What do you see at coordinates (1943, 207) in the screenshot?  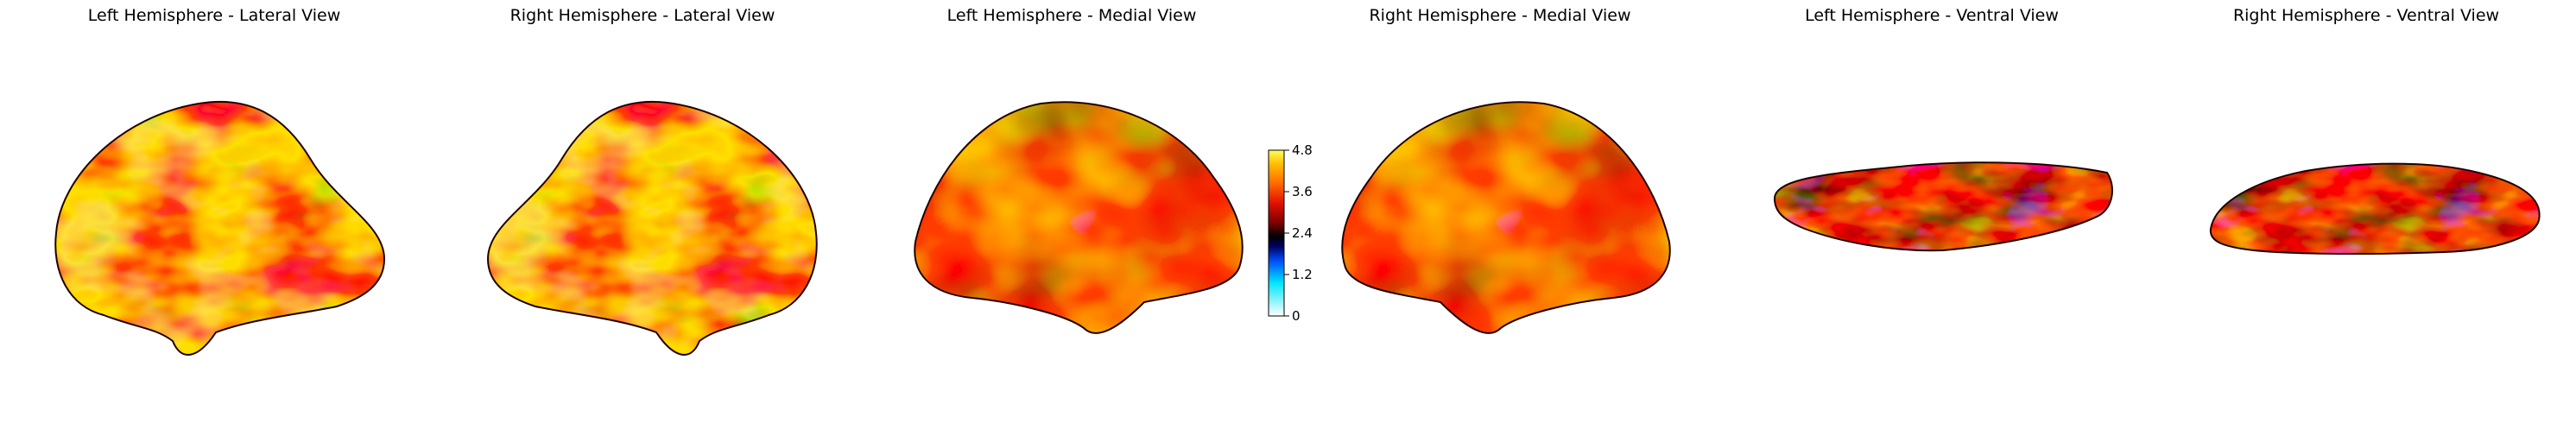 I see `left-ventral-brain-surface` at bounding box center [1943, 207].